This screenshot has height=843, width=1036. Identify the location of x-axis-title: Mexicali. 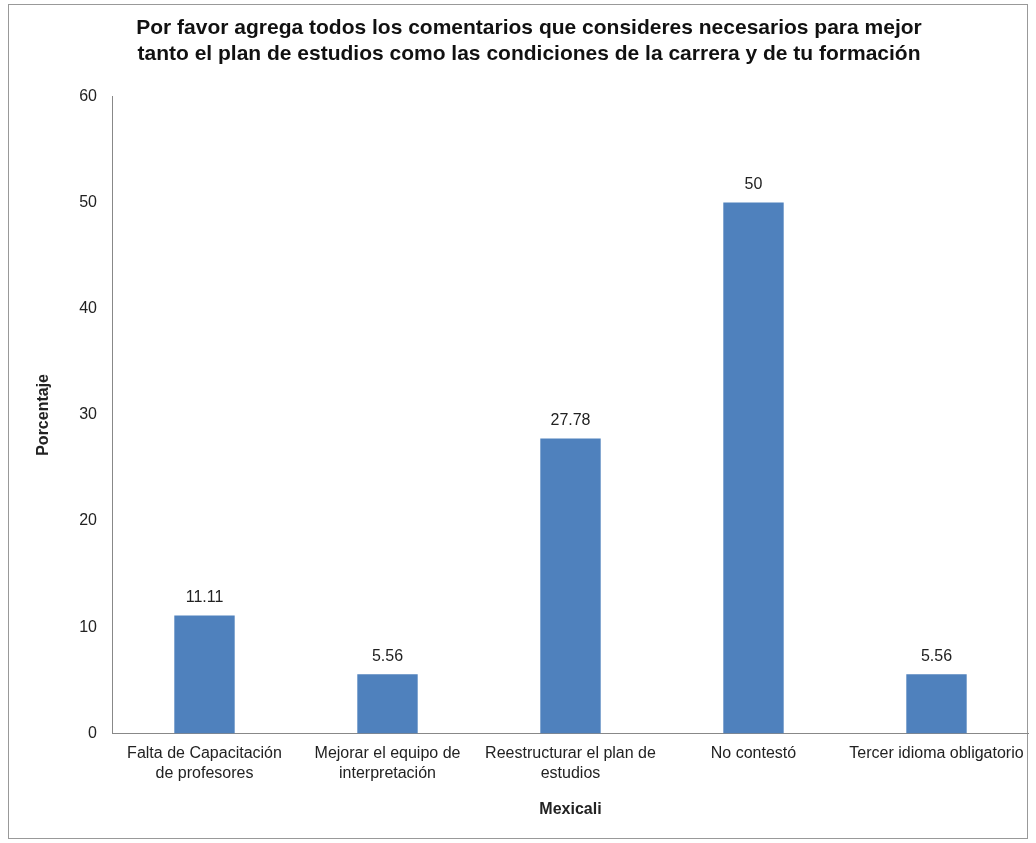
(570, 808).